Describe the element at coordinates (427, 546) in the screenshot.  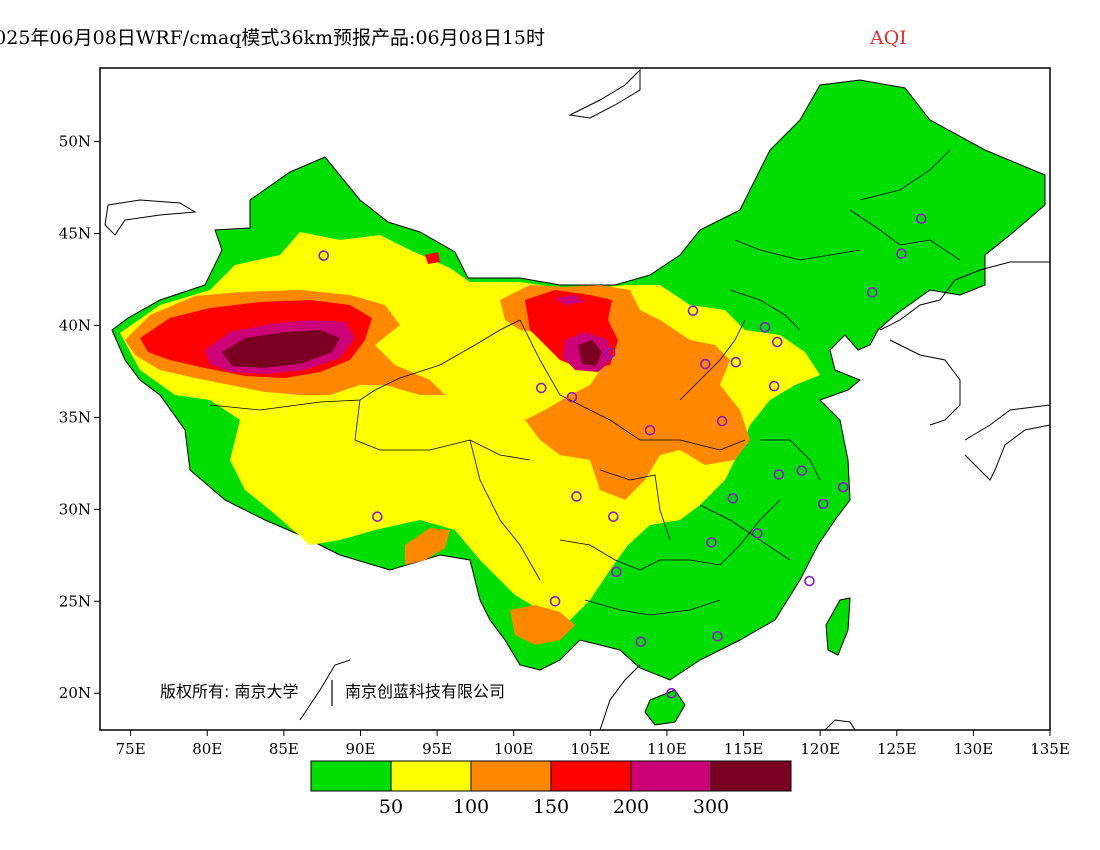
I see `aqi-region-usg-tibet` at that location.